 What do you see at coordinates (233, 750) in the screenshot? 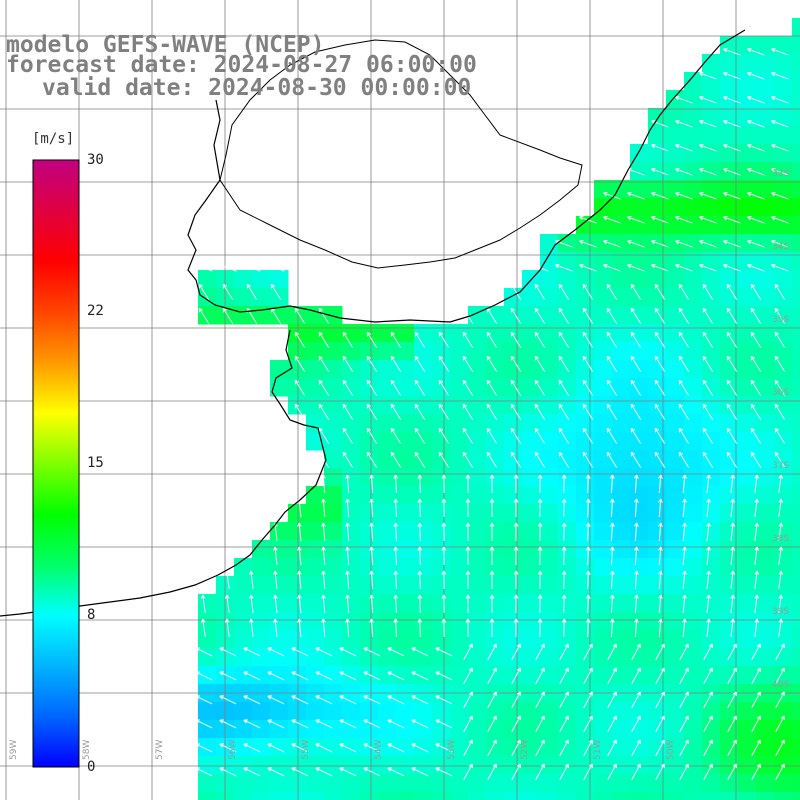
I see `longitude-label: 56W` at bounding box center [233, 750].